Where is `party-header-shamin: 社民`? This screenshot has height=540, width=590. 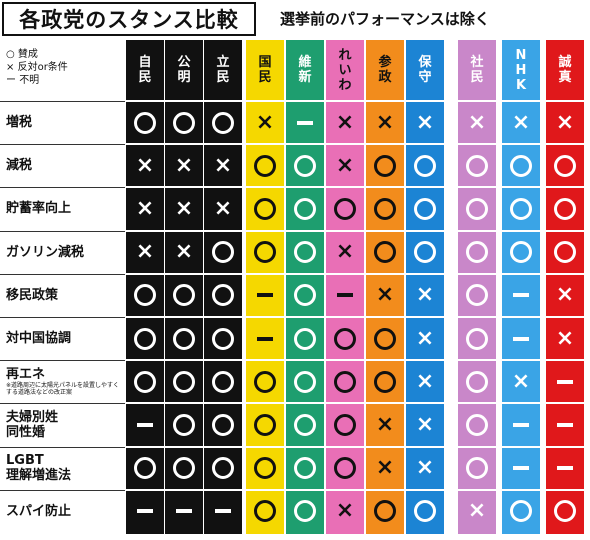
party-header-shamin: 社民 is located at coordinates (477, 70).